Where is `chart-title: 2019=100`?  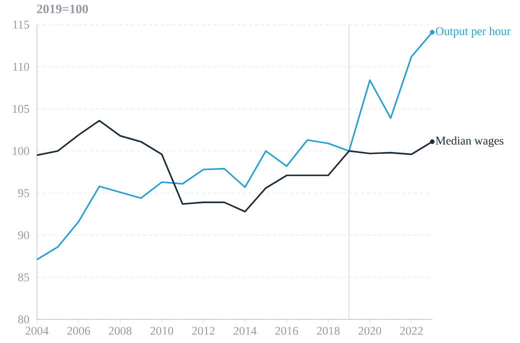 chart-title: 2019=100 is located at coordinates (62, 9).